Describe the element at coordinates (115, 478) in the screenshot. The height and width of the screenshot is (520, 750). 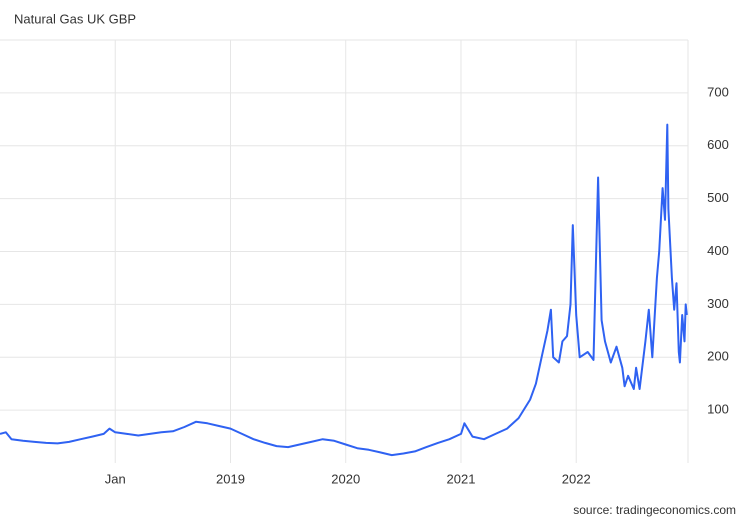
I see `x-tick-label: Jan` at that location.